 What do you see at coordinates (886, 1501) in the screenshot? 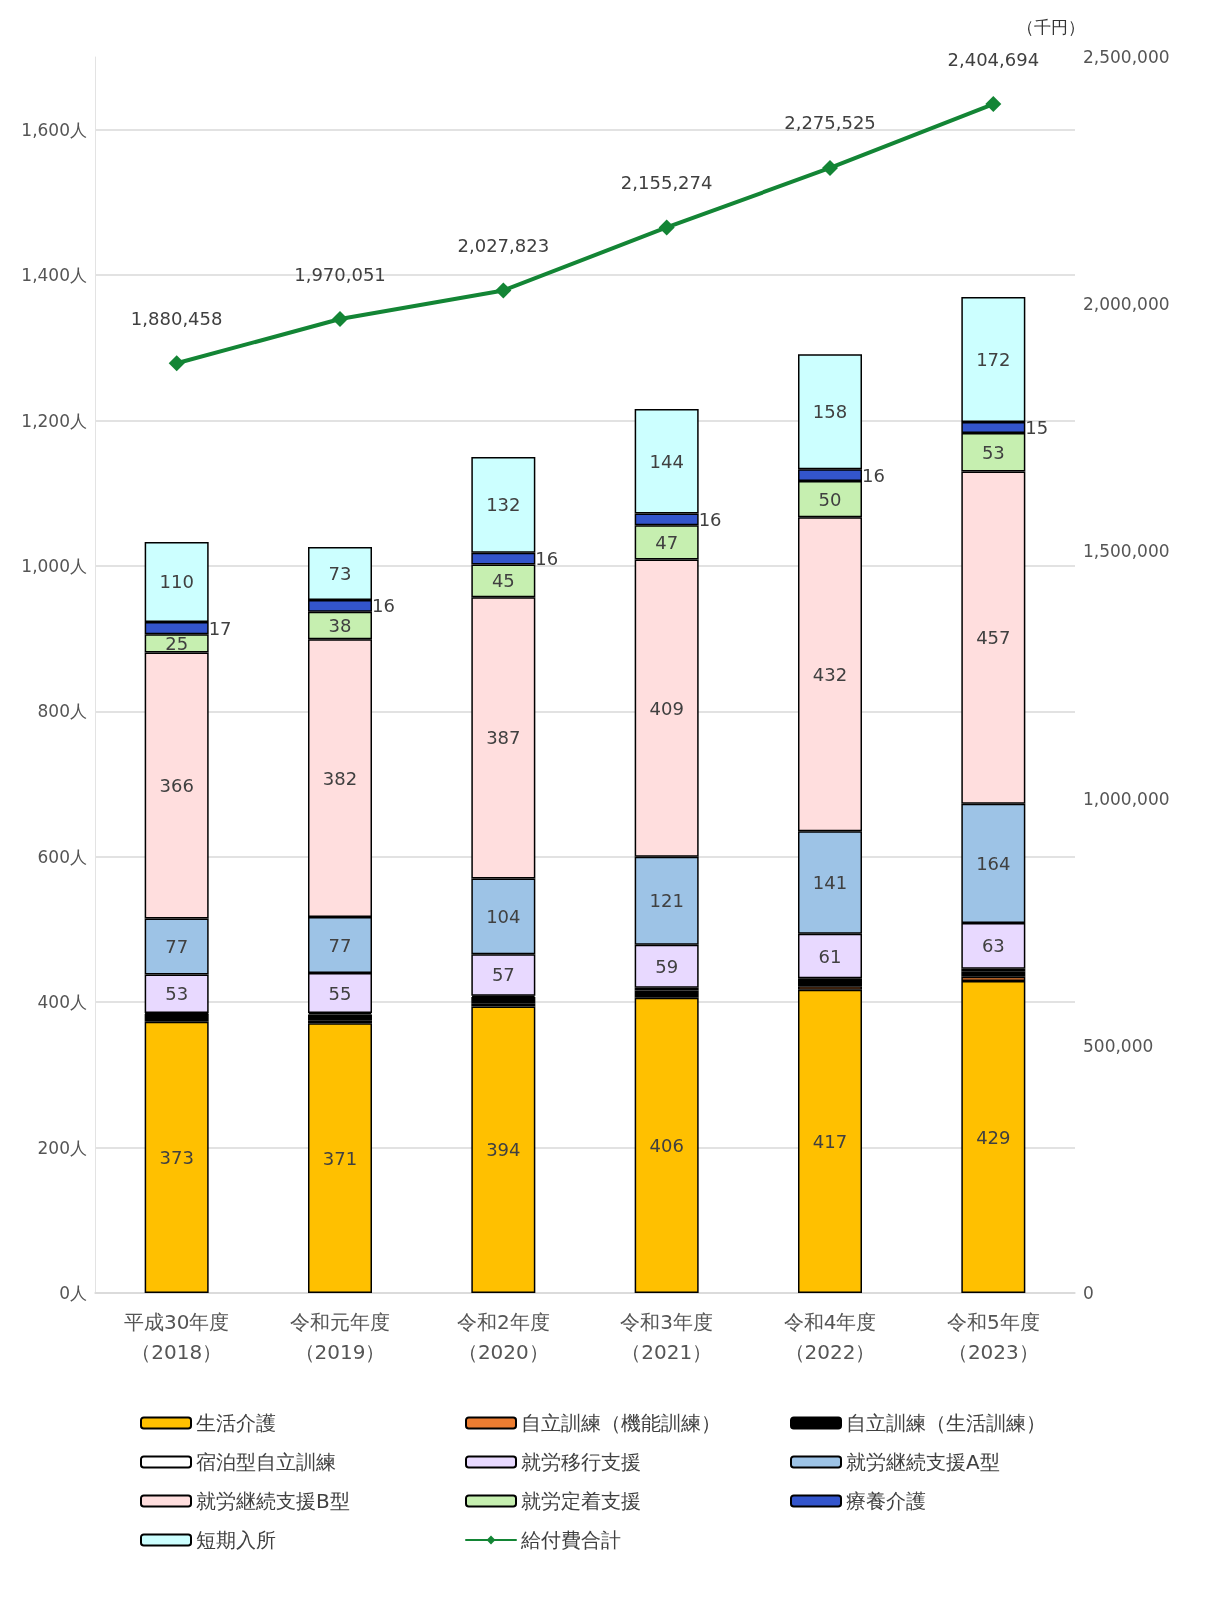
I see `legend-label: 療養介護` at bounding box center [886, 1501].